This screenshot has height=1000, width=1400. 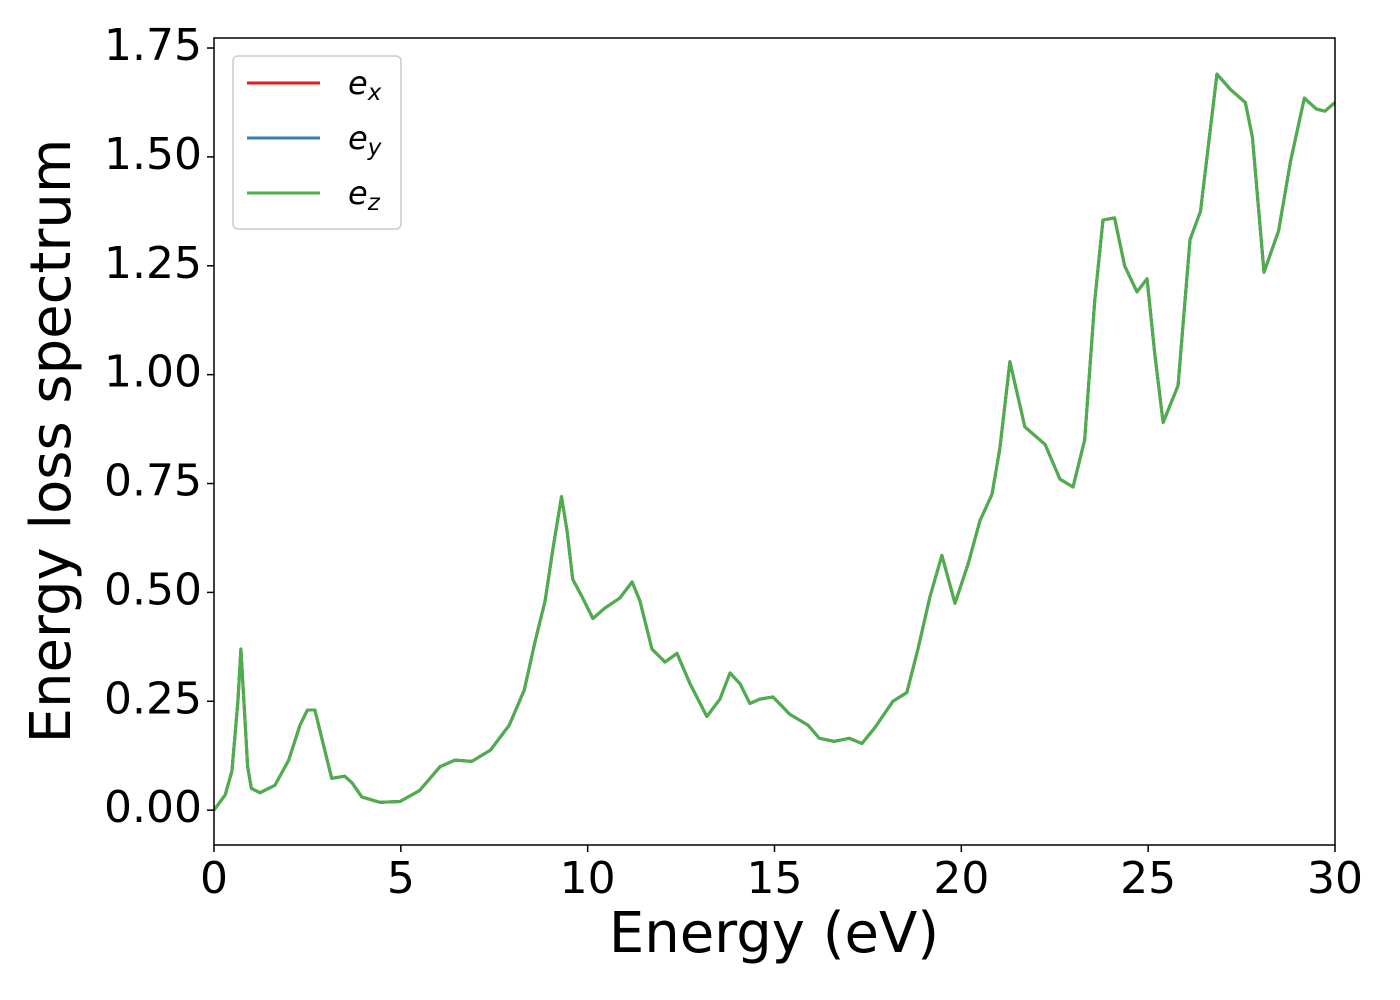 I want to click on legend-label: ey, so click(x=365, y=140).